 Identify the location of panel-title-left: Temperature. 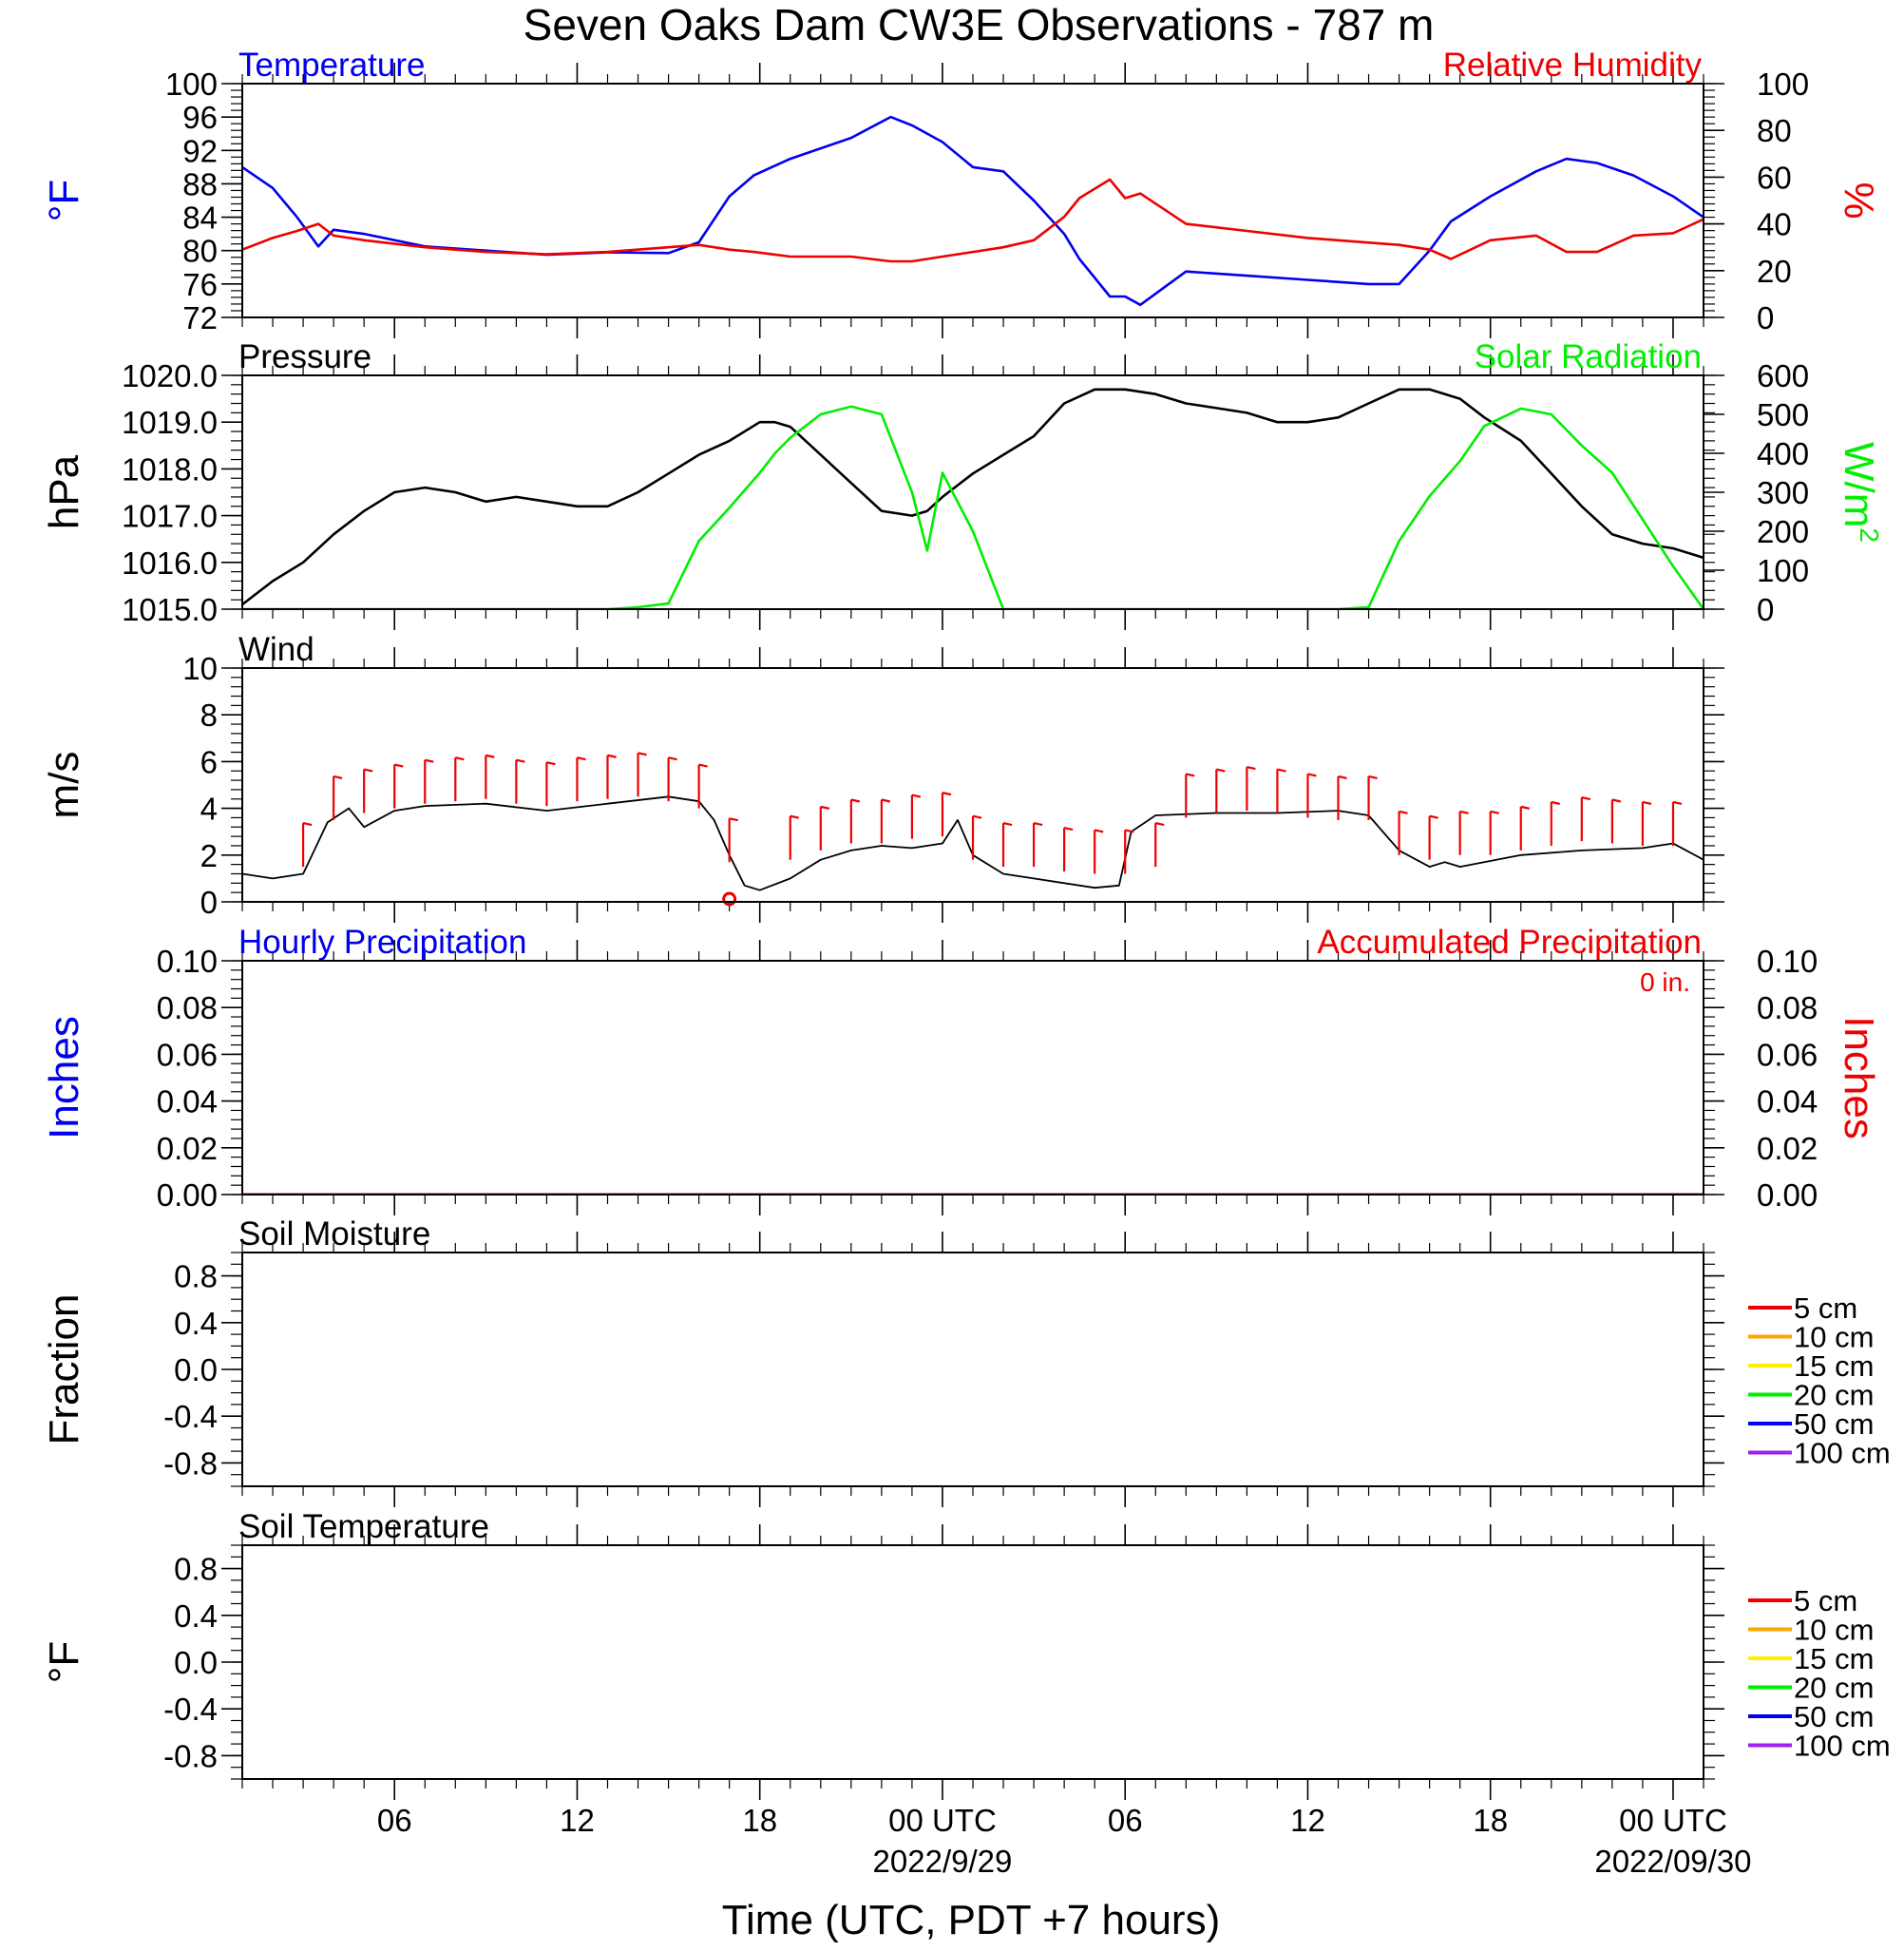
(331, 65).